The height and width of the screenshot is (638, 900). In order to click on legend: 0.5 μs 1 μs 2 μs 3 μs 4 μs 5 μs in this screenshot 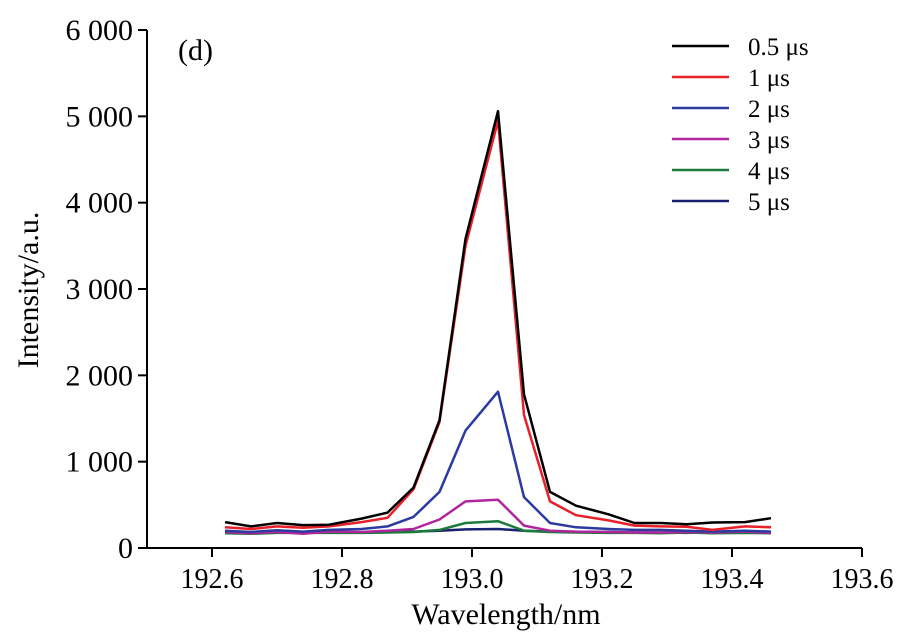, I will do `click(740, 125)`.